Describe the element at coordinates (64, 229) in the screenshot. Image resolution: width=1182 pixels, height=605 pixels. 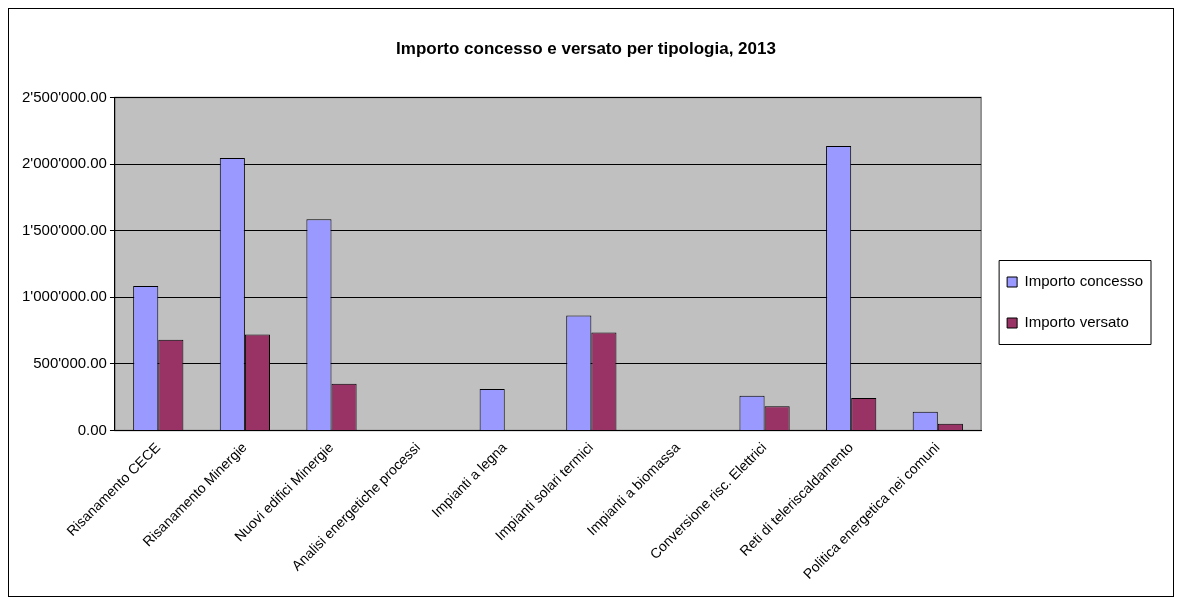
I see `y-tick-label: 1'500'000.00` at that location.